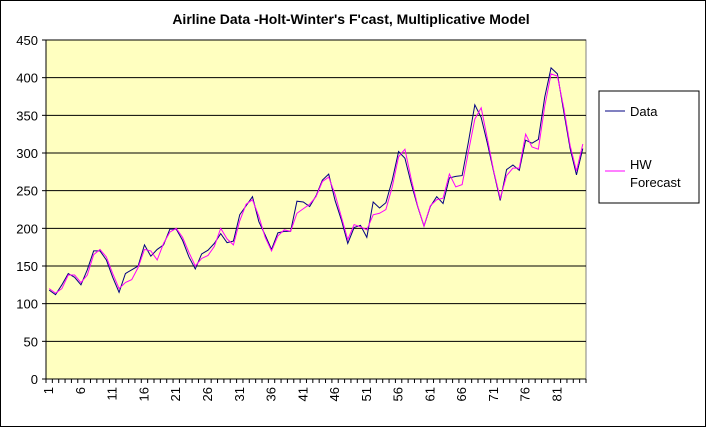 This screenshot has width=706, height=427. I want to click on x-tick-label: 6, so click(80, 390).